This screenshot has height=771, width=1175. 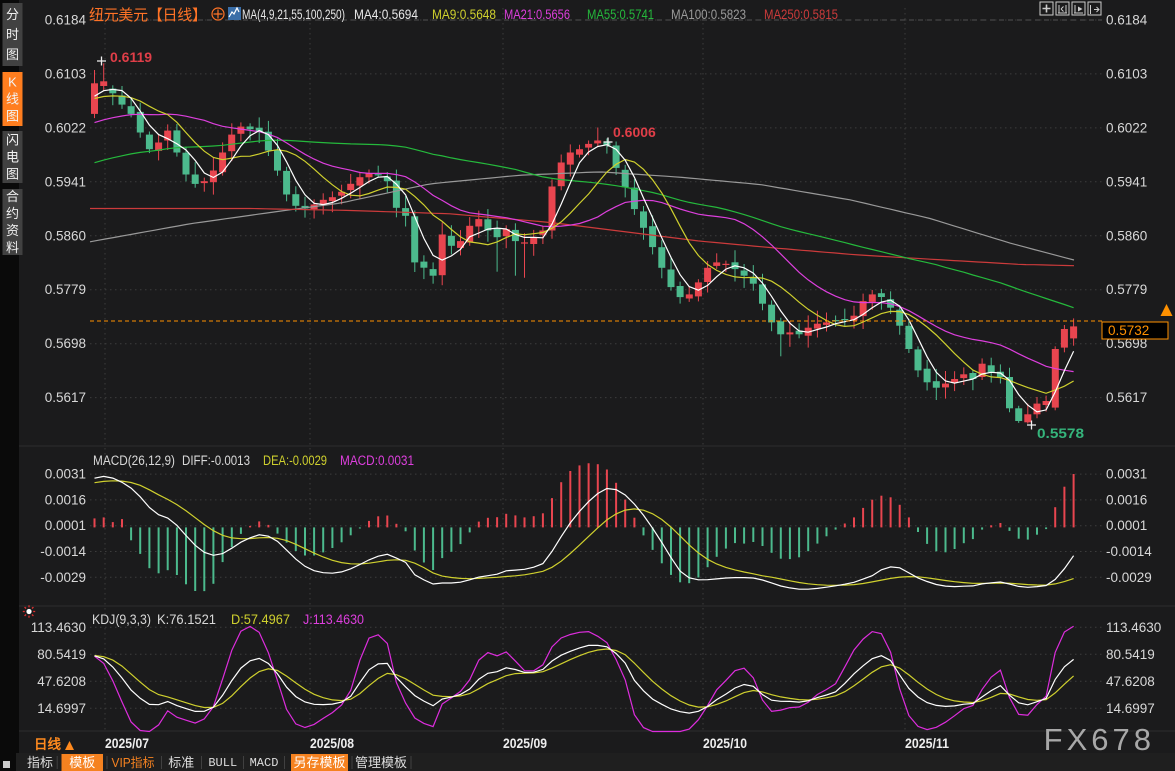 What do you see at coordinates (222, 763) in the screenshot?
I see `svg-text: BULL` at bounding box center [222, 763].